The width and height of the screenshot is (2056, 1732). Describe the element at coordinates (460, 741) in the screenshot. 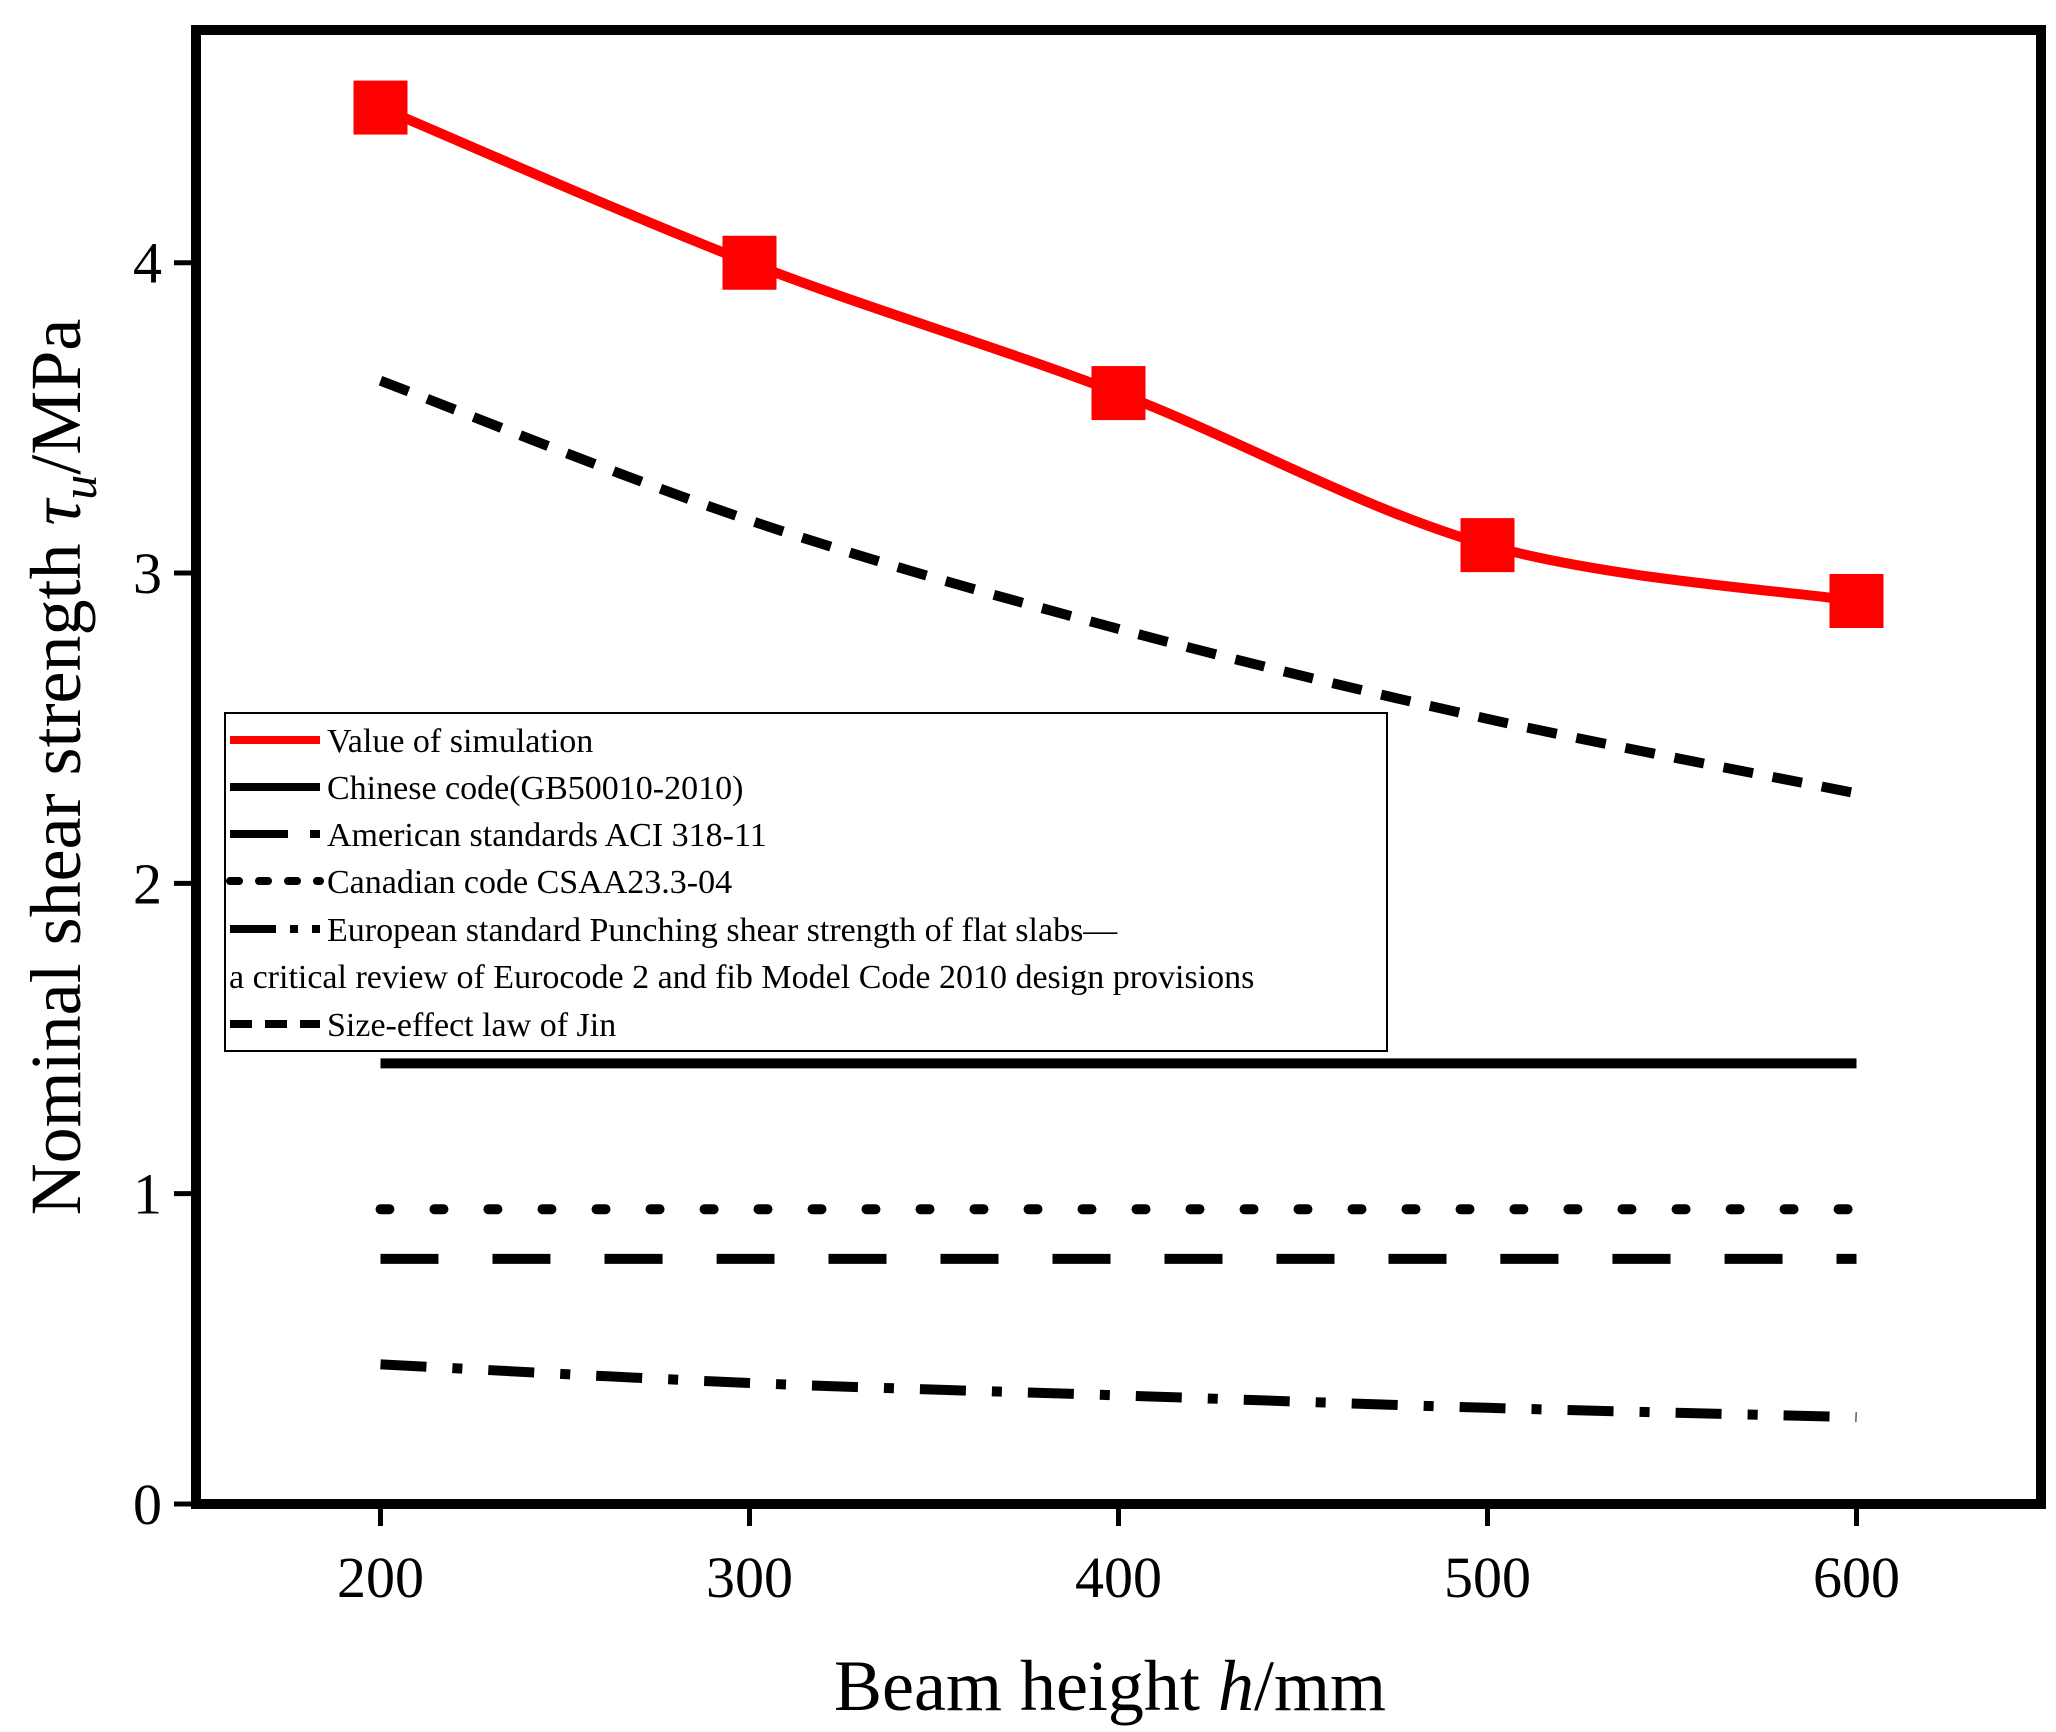

I see `legend-label-simulation: Value of simulation` at that location.